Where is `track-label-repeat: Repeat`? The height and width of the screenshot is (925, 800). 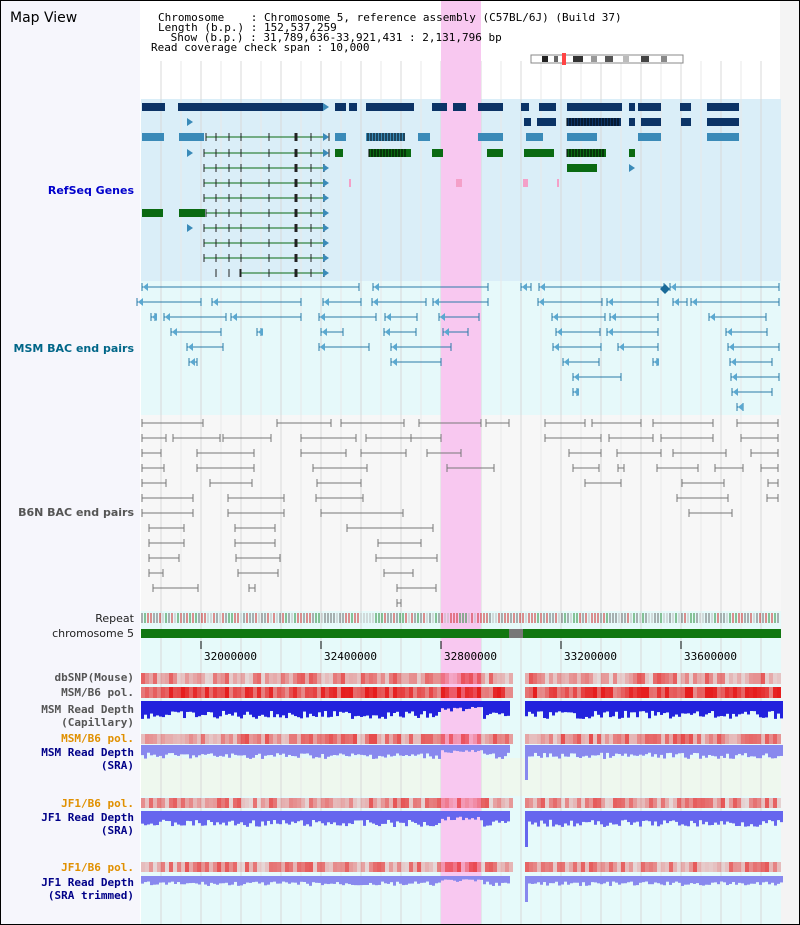
track-label-repeat: Repeat is located at coordinates (114, 618).